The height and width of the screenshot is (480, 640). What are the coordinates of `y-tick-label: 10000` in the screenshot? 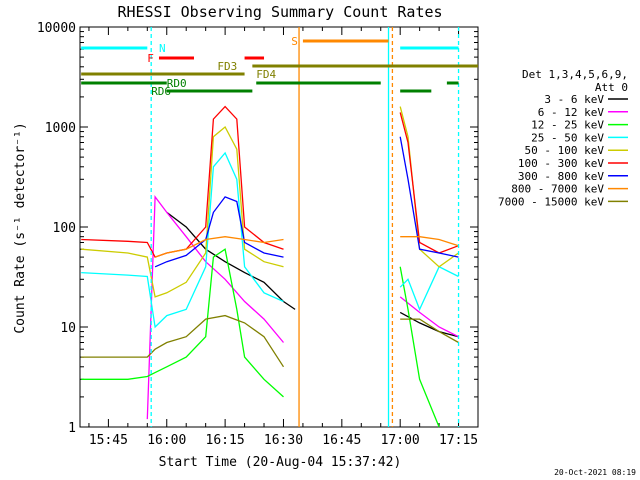 It's located at (56, 28).